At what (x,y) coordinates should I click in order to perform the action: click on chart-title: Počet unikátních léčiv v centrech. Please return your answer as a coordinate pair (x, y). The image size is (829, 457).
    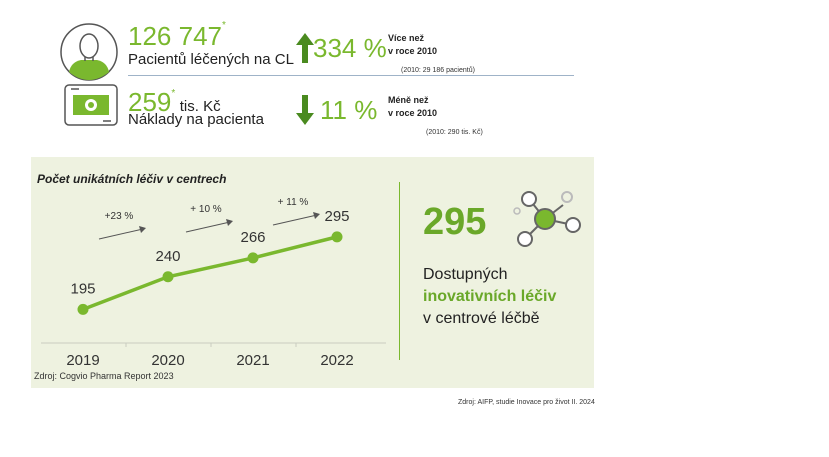
    Looking at the image, I should click on (132, 179).